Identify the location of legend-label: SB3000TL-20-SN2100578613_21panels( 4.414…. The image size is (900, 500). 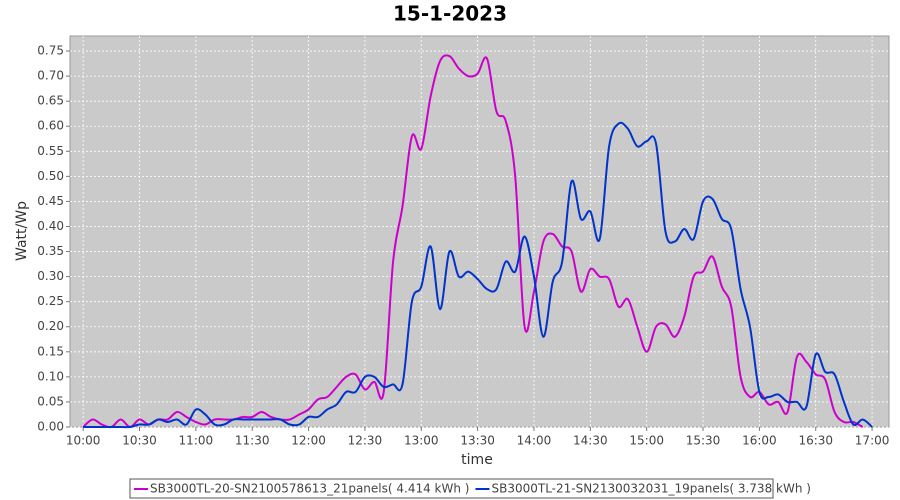
(309, 489).